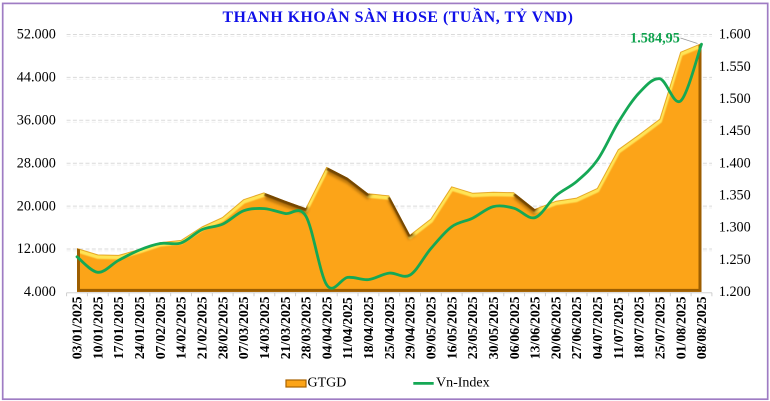 The width and height of the screenshot is (770, 401). Describe the element at coordinates (655, 39) in the screenshot. I see `svg-text: 1.584,95` at that location.